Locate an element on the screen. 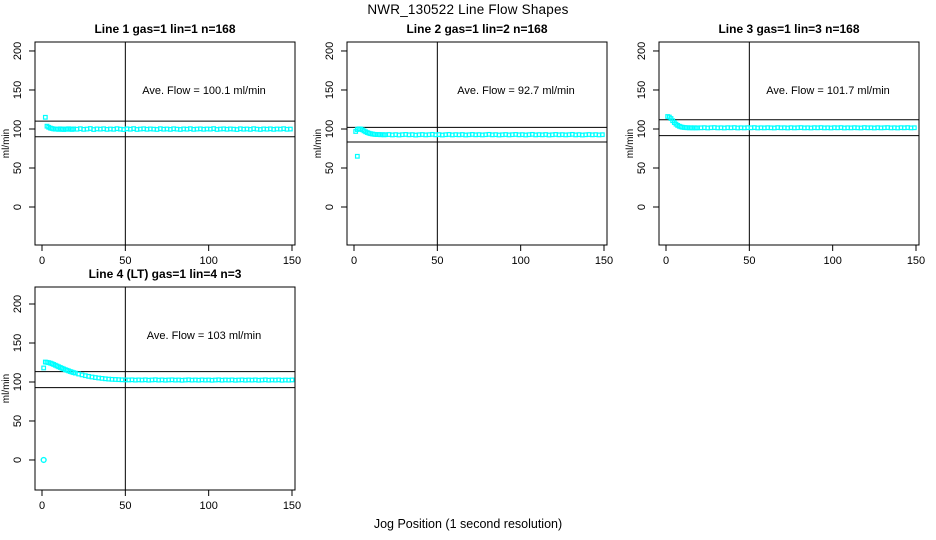 The height and width of the screenshot is (540, 936). ave-flow-annotation: Ave. Flow = 100.1 ml/min is located at coordinates (204, 91).